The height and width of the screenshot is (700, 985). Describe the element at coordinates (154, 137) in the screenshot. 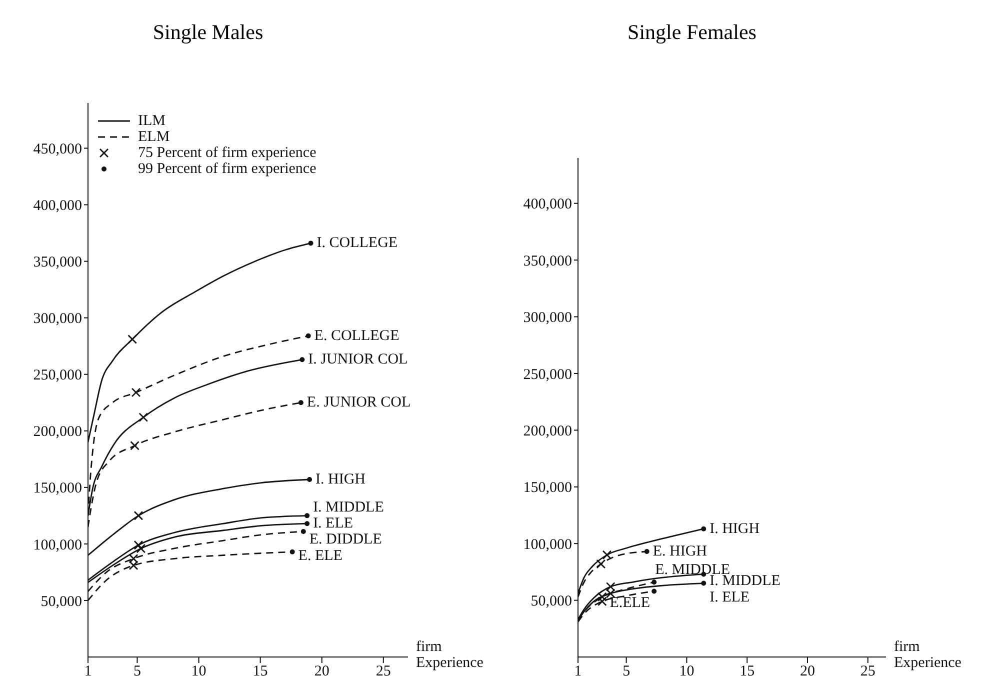

I see `annotation: ELM` at that location.